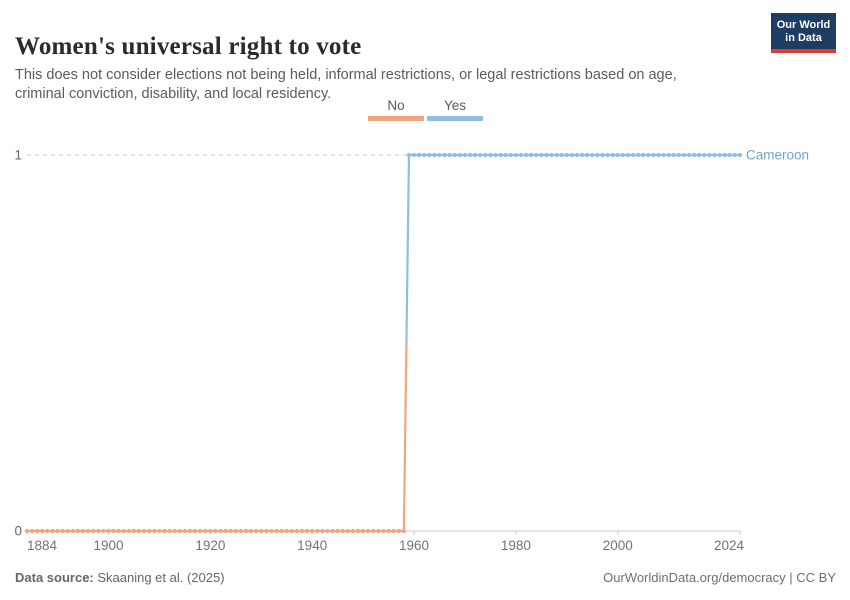 Image resolution: width=850 pixels, height=600 pixels. I want to click on legend-item-no: No, so click(396, 109).